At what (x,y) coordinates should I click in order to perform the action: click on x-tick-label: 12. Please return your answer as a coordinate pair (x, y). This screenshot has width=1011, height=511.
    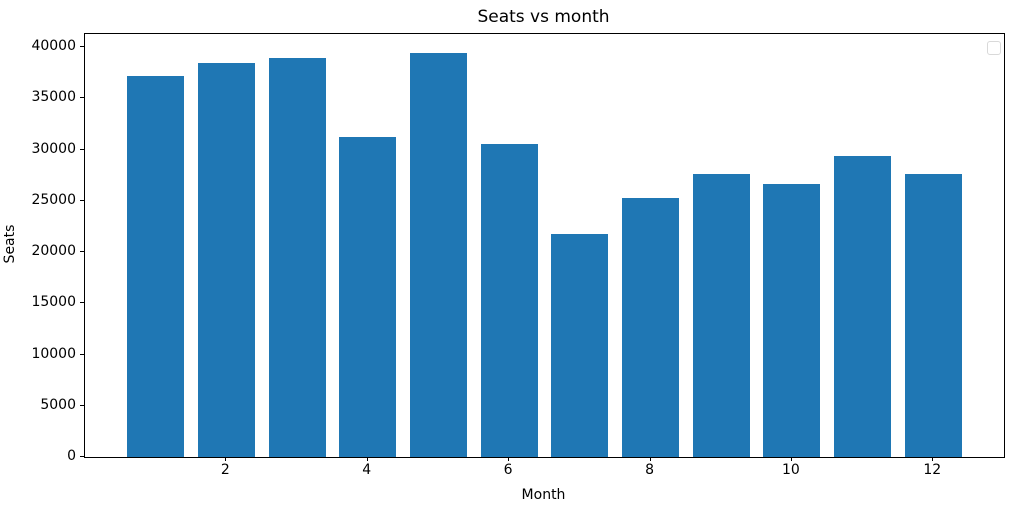
    Looking at the image, I should click on (932, 470).